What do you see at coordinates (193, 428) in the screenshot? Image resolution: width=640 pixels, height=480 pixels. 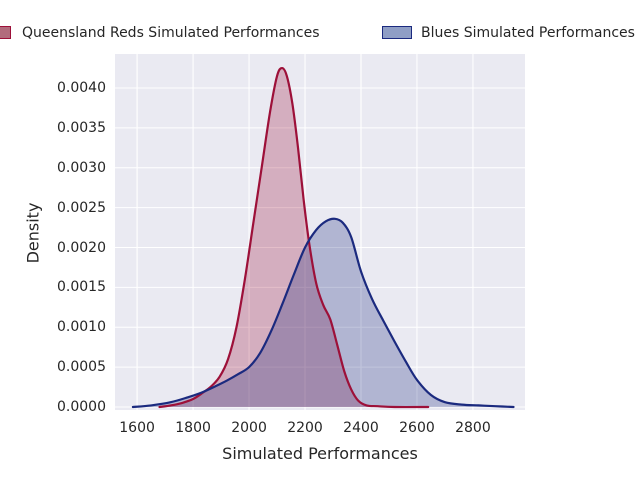 I see `x-tick-label: 1800` at bounding box center [193, 428].